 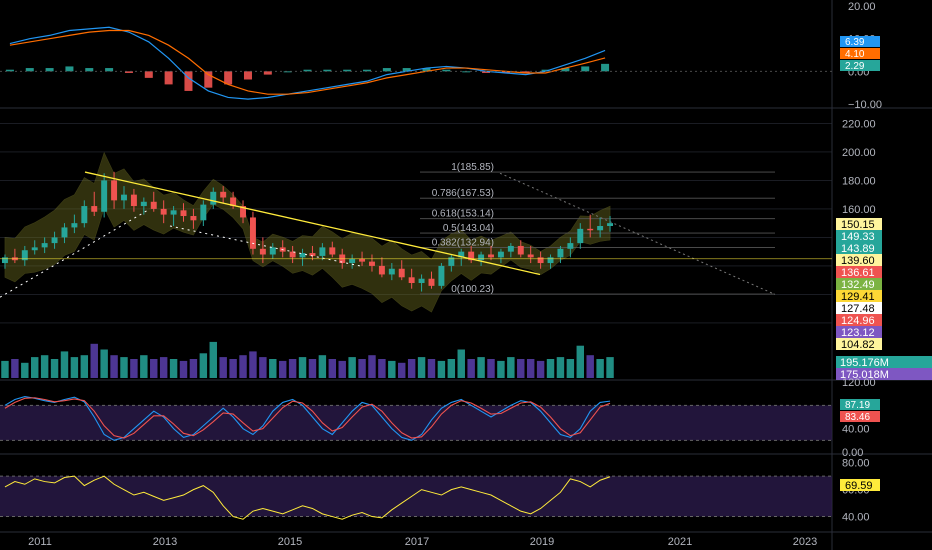 I want to click on volume-value-badge, so click(x=884, y=374).